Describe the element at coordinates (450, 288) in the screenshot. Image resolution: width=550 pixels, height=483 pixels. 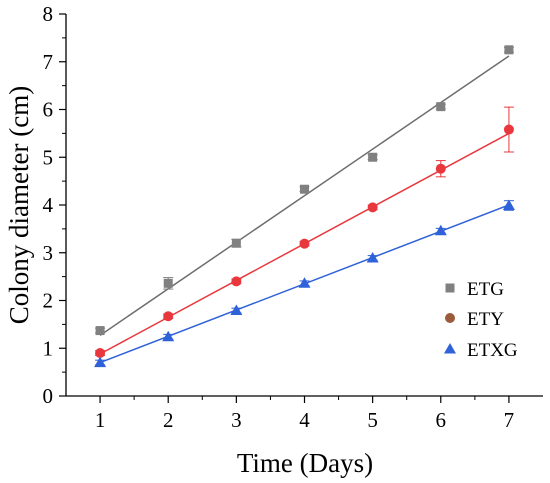
I see `legend-marker-etg` at that location.